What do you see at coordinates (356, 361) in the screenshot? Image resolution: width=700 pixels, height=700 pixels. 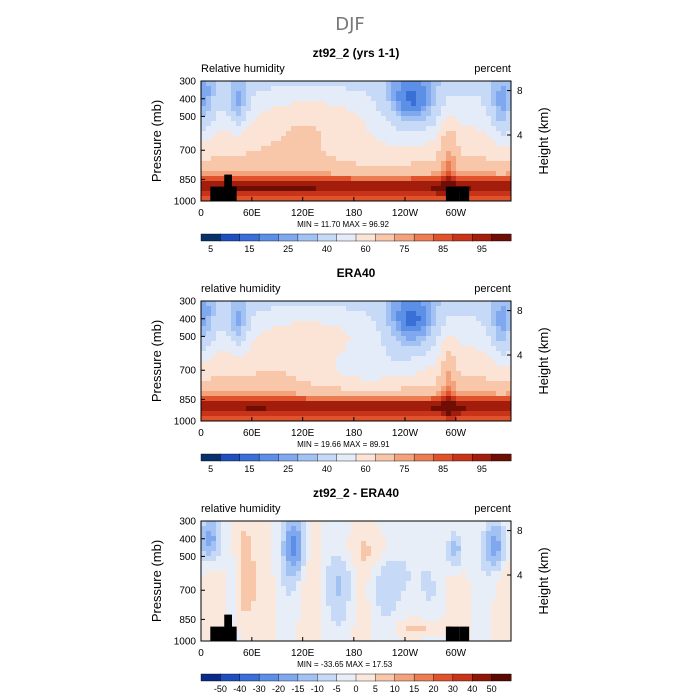 I see `heatmap-cells` at bounding box center [356, 361].